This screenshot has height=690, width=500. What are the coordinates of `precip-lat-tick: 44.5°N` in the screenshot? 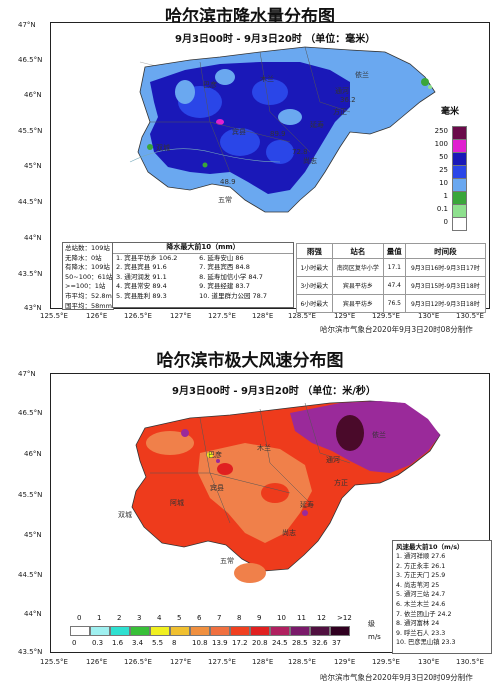 It's located at (30, 202).